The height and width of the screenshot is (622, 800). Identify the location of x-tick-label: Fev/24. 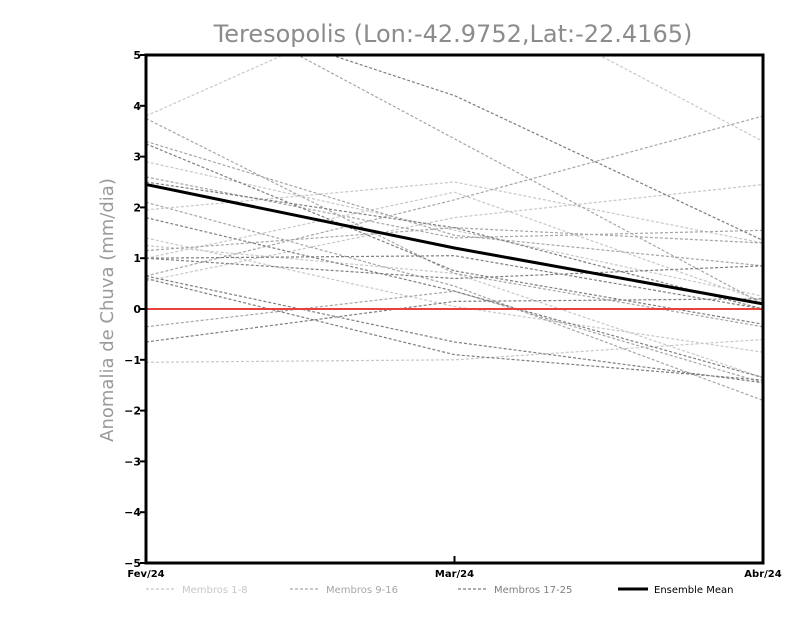
(145, 574).